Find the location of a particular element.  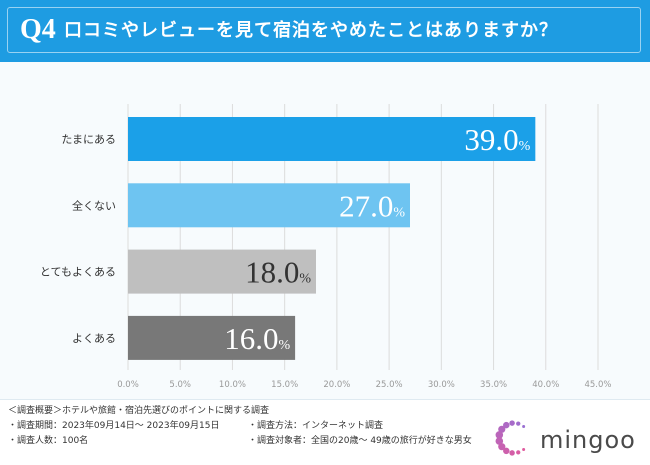

header-frame is located at coordinates (324, 30).